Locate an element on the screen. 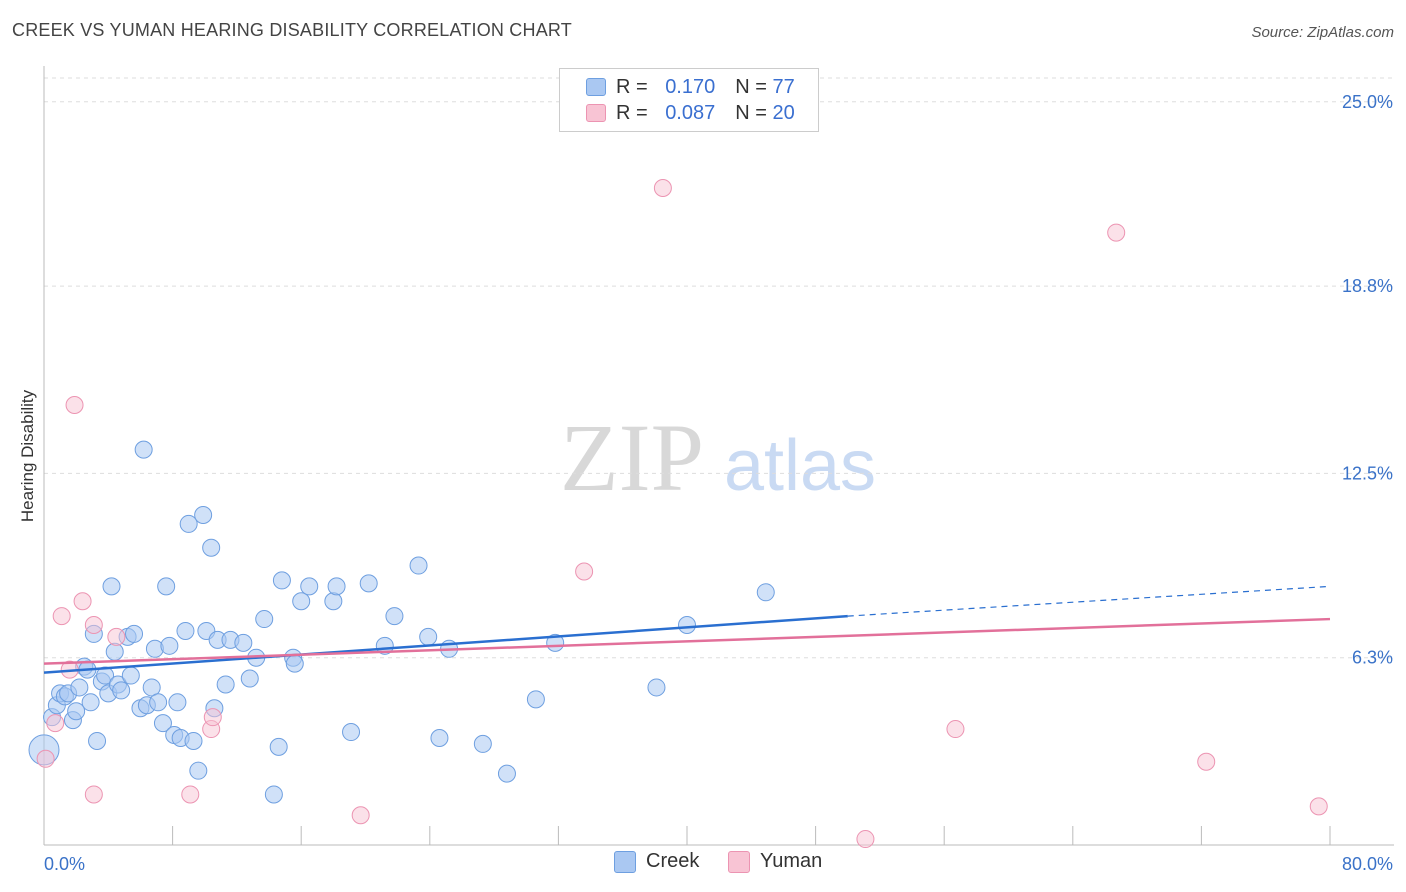 Image resolution: width=1406 pixels, height=892 pixels. legend-item-creek: Creek is located at coordinates (656, 861).